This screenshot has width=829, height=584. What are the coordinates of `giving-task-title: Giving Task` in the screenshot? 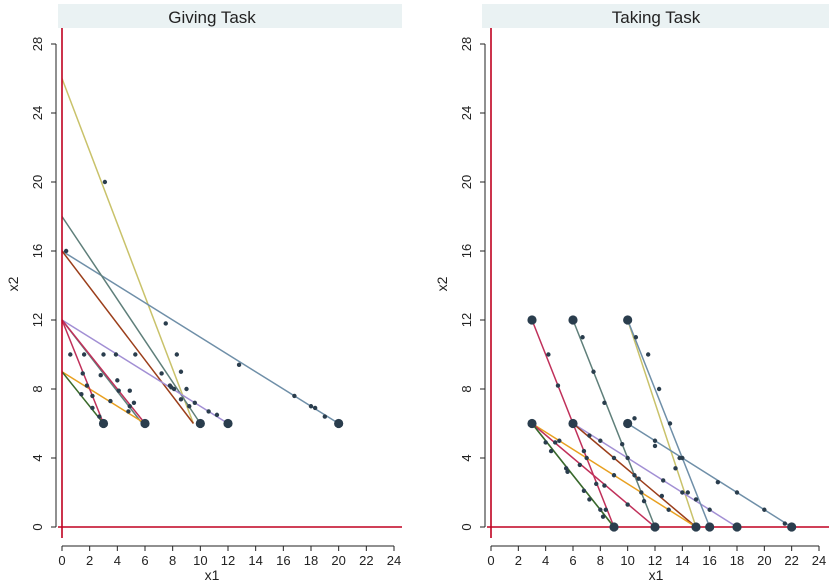 It's located at (212, 17).